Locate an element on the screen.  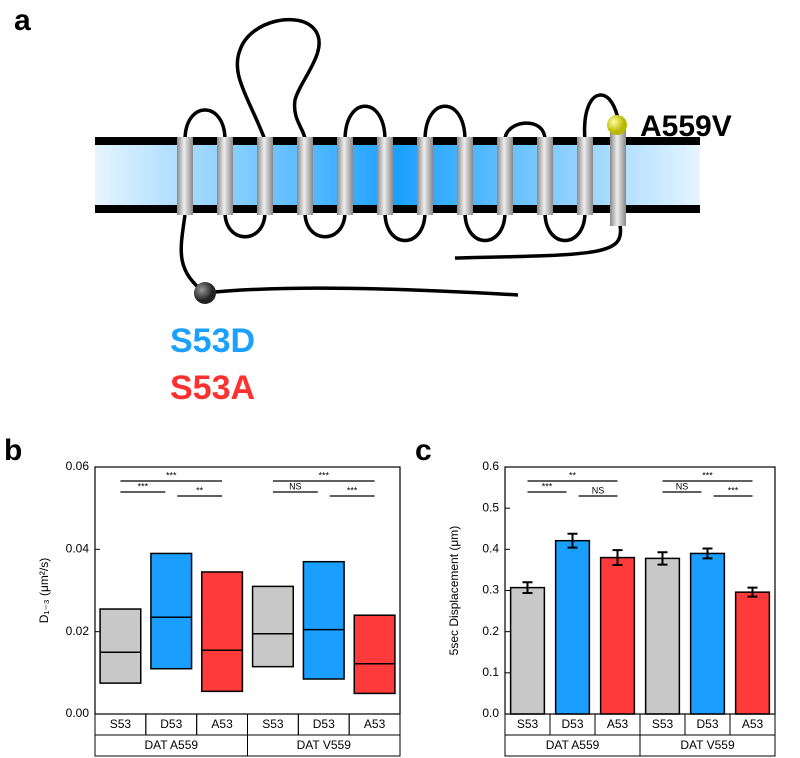
y-tick-label: 0.04 is located at coordinates (78, 549).